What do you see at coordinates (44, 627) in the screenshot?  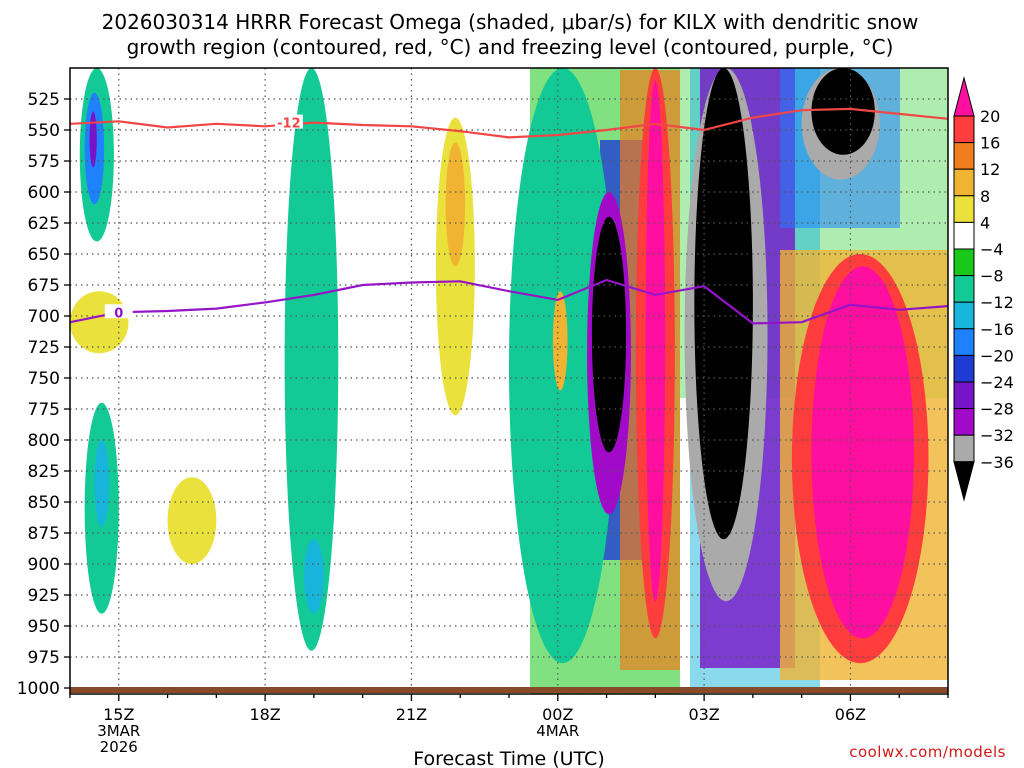 I see `y-tick-label: 950` at bounding box center [44, 627].